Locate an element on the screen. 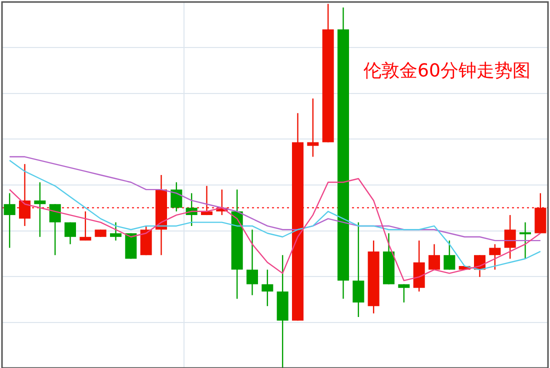 The width and height of the screenshot is (550, 368). text: 伦敦金60分钟走势图 is located at coordinates (447, 71).